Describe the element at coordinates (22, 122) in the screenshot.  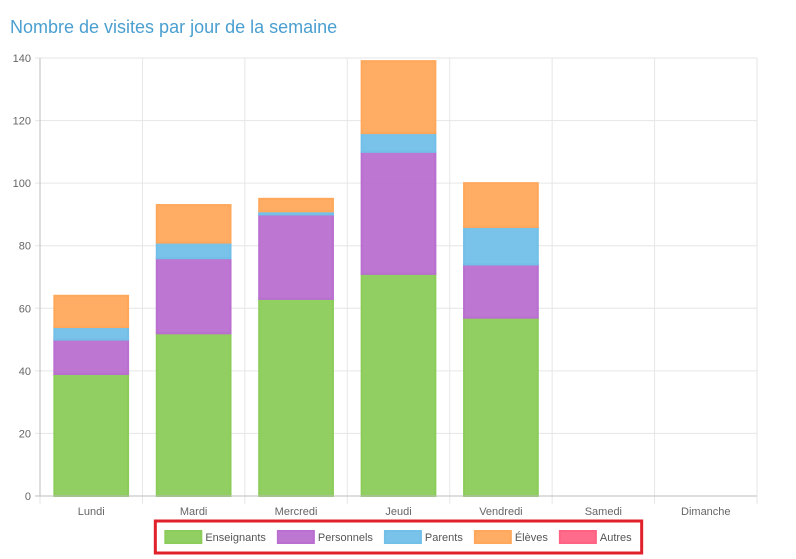
I see `y-tick-label: 120` at that location.